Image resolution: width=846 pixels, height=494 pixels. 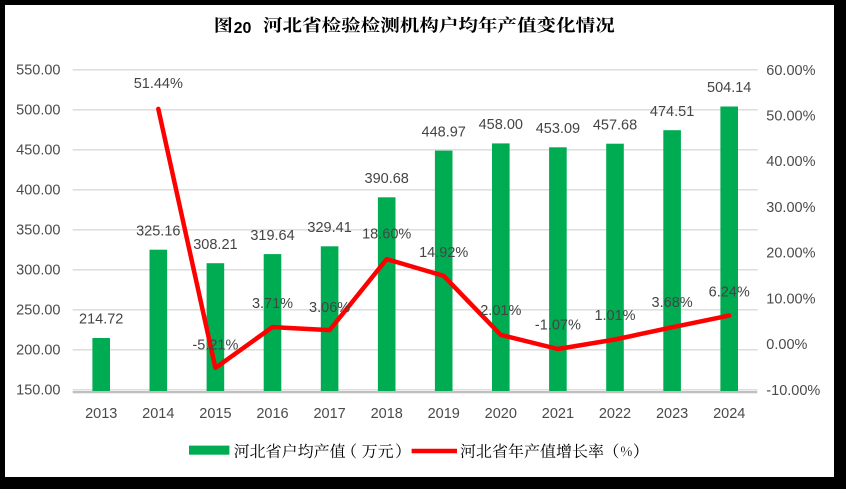 I want to click on svg-text: 450.00, so click(x=38, y=151).